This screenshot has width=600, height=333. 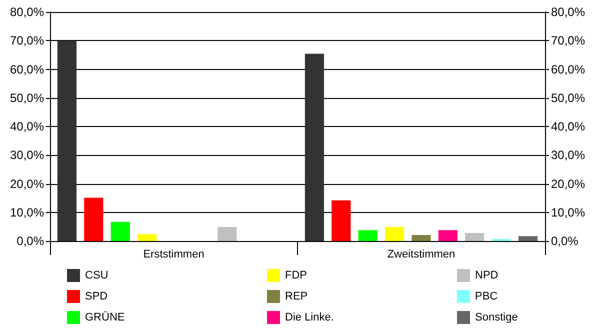 What do you see at coordinates (27, 127) in the screenshot?
I see `y-tick-label: 40,0%` at bounding box center [27, 127].